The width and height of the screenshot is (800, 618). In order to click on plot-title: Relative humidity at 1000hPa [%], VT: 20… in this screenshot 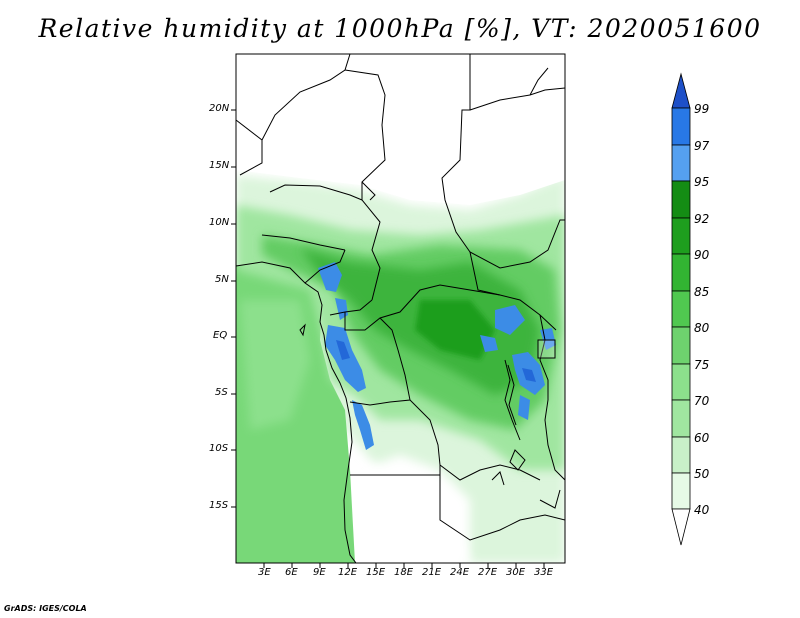, I will do `click(400, 28)`.